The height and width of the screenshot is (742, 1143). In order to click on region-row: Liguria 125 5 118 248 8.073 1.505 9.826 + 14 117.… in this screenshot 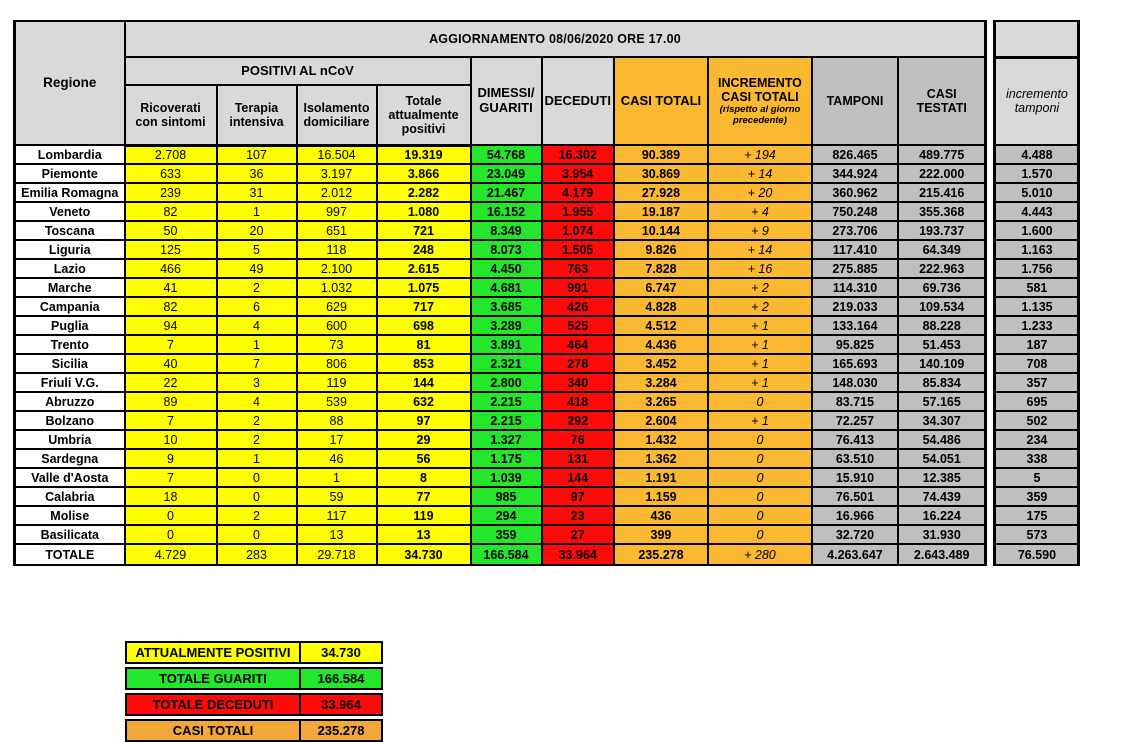, I will do `click(547, 249)`.